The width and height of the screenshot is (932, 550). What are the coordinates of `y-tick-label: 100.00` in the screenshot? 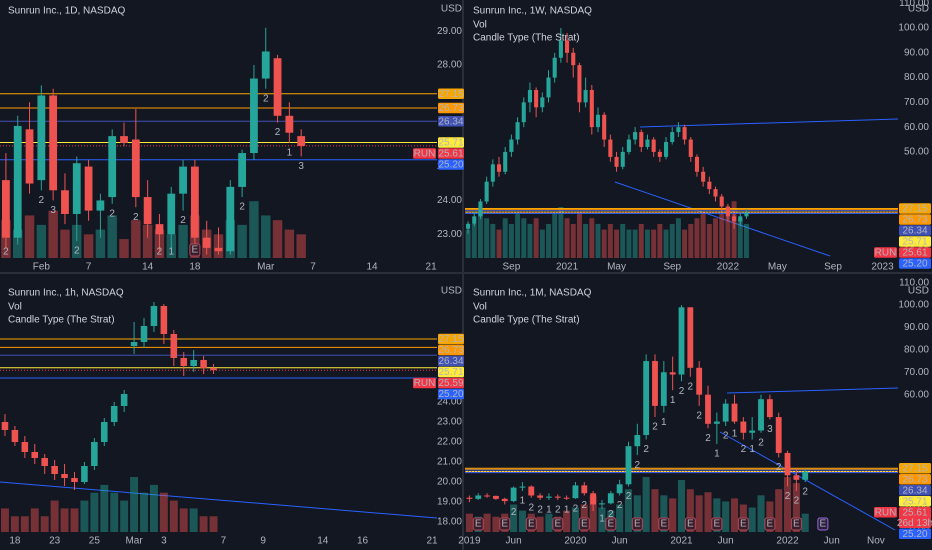 It's located at (913, 305).